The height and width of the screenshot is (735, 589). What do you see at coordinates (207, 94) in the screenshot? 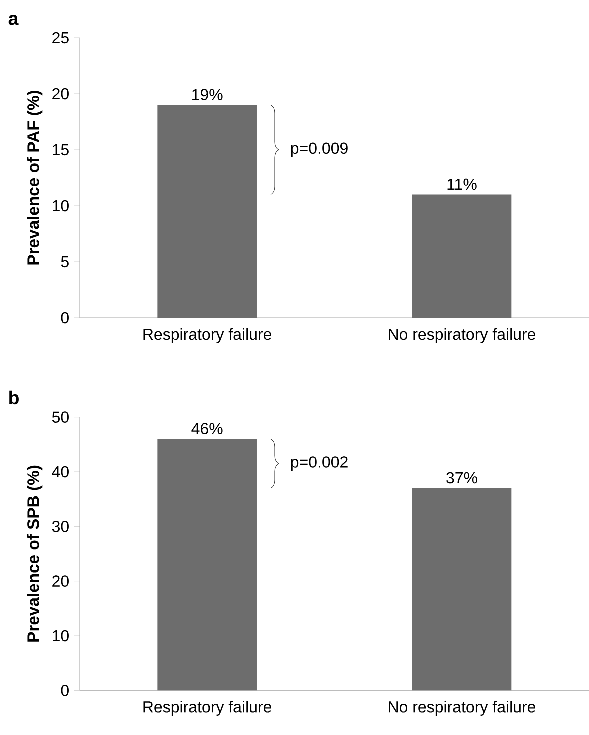
I see `data-label: 19%` at bounding box center [207, 94].